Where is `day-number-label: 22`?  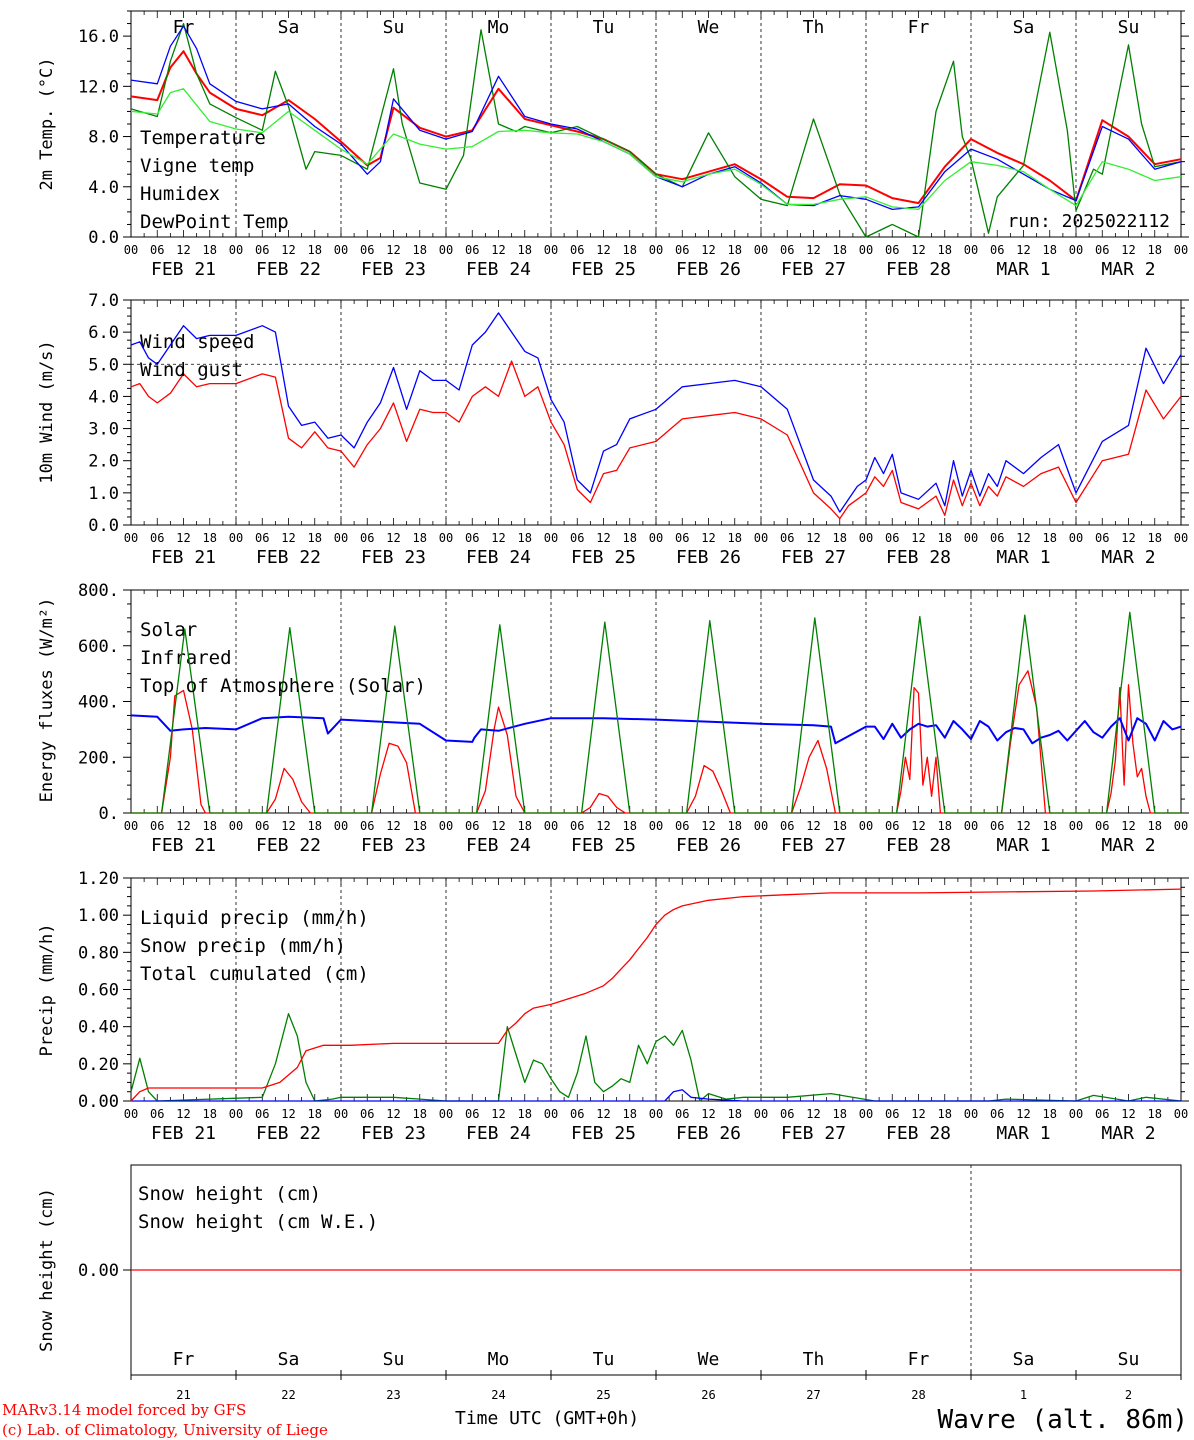
day-number-label: 22 is located at coordinates (288, 1395).